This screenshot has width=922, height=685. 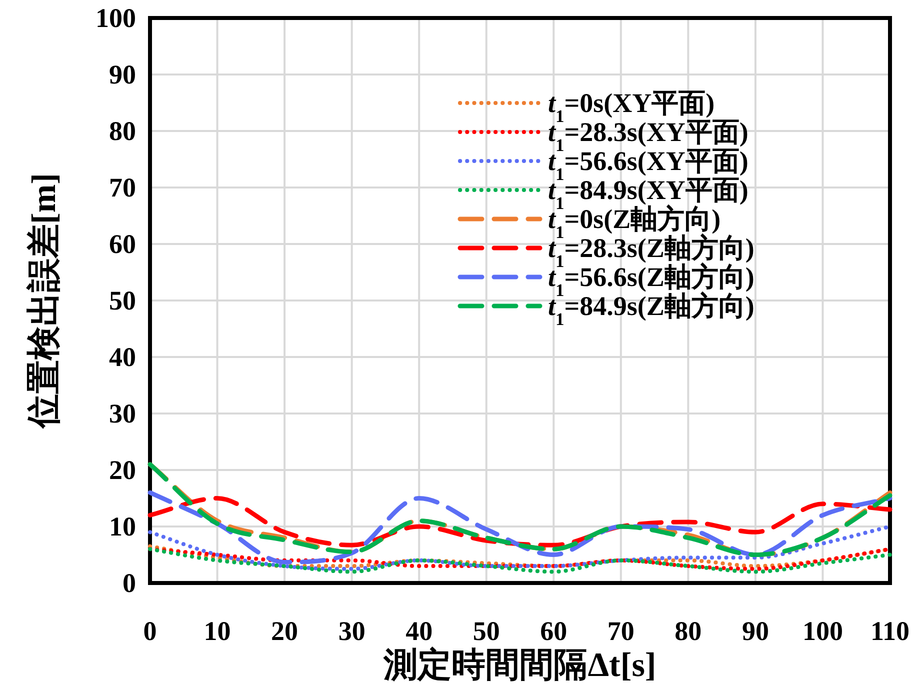 I want to click on x-tick-label: 60, so click(x=554, y=631).